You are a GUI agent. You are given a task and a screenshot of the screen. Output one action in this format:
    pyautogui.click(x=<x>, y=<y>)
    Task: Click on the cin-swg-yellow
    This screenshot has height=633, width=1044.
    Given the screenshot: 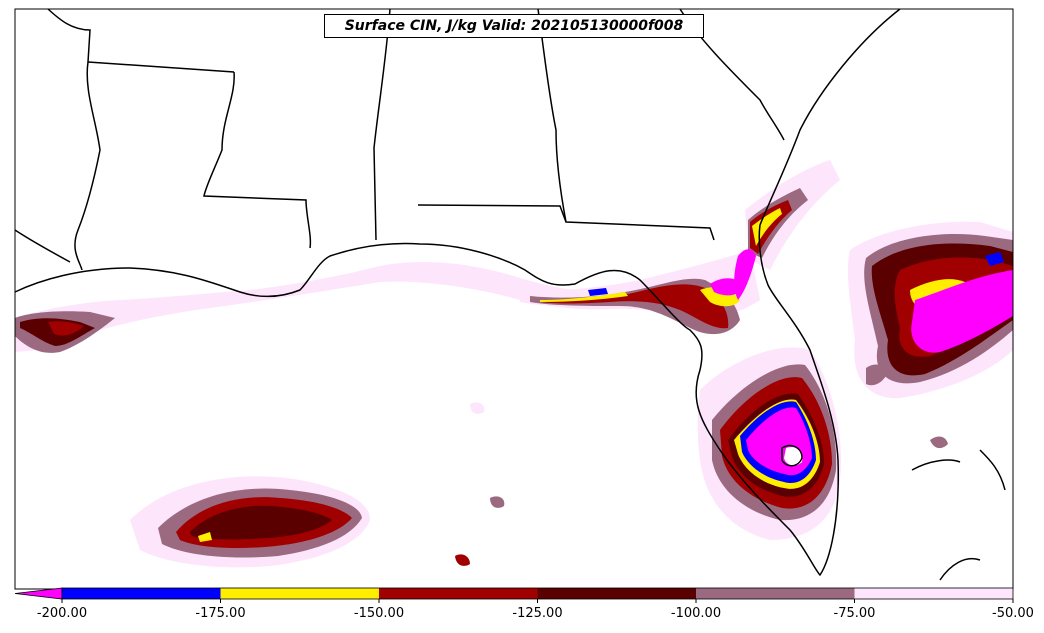 What is the action you would take?
    pyautogui.click(x=205, y=537)
    